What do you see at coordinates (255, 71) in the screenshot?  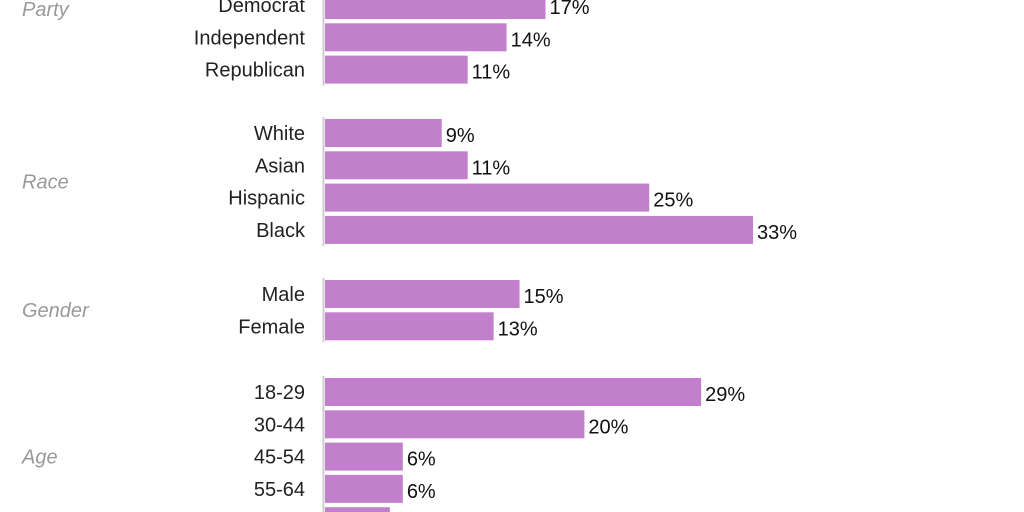 I see `category-label: Republican` at bounding box center [255, 71].